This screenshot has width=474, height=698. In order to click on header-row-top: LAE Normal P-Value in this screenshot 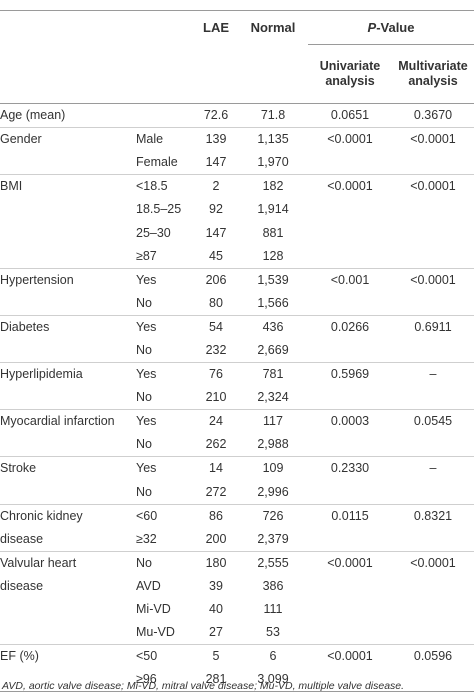, I will do `click(237, 27)`.